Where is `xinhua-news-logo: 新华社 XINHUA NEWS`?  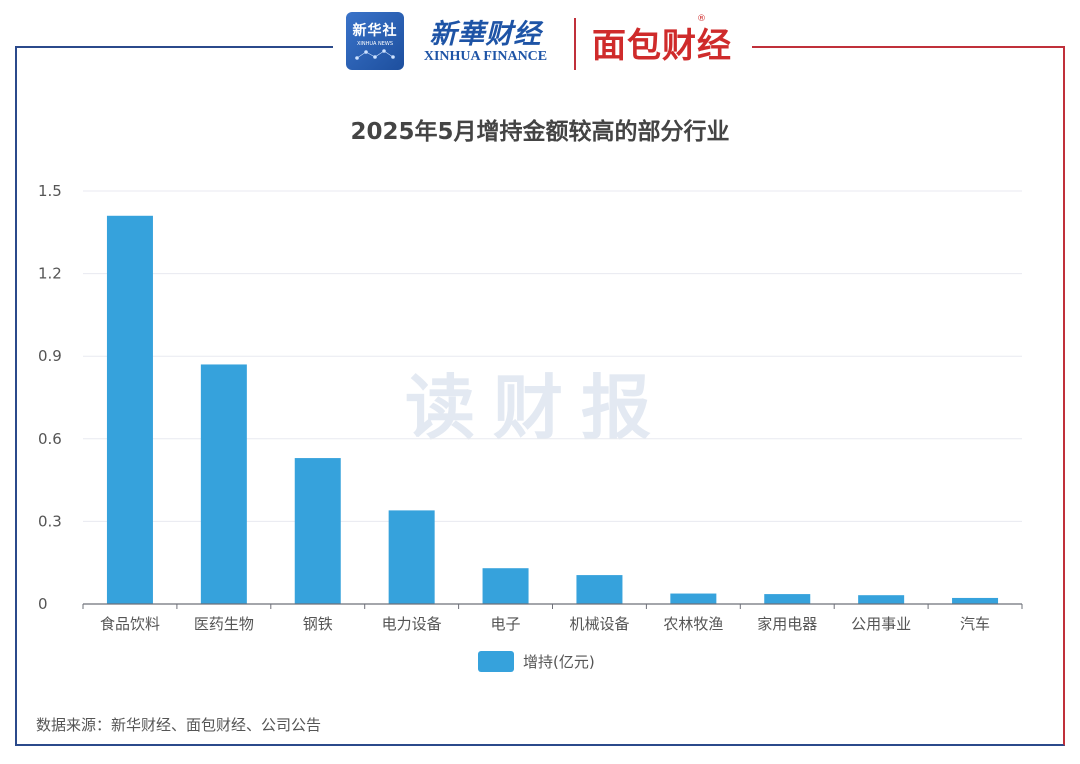
xinhua-news-logo: 新华社 XINHUA NEWS is located at coordinates (375, 41).